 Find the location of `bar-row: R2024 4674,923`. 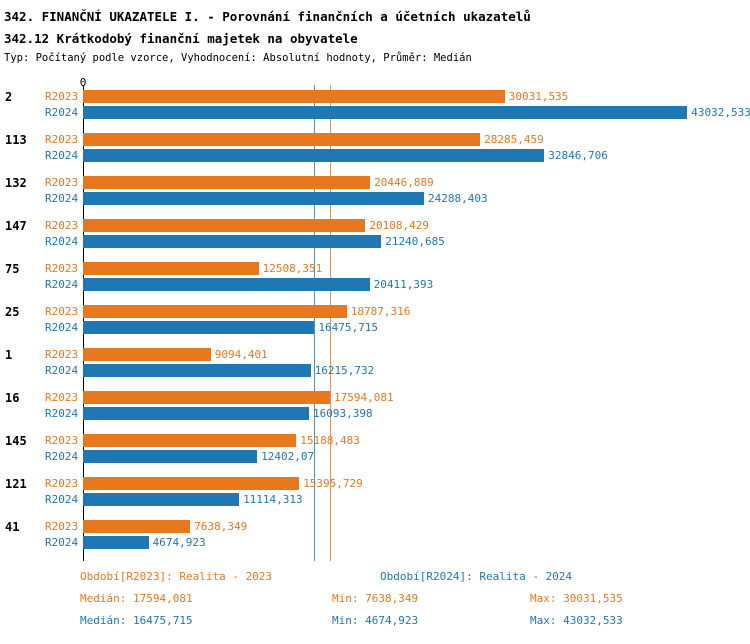

bar-row: R2024 4674,923 is located at coordinates (375, 542).